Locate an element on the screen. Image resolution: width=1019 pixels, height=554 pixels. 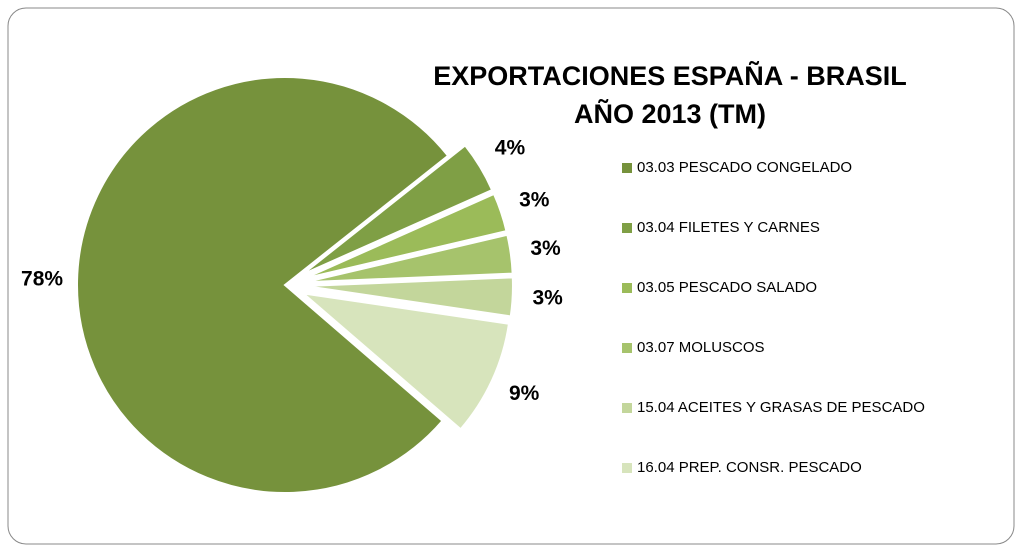
data-label: 78% is located at coordinates (42, 278).